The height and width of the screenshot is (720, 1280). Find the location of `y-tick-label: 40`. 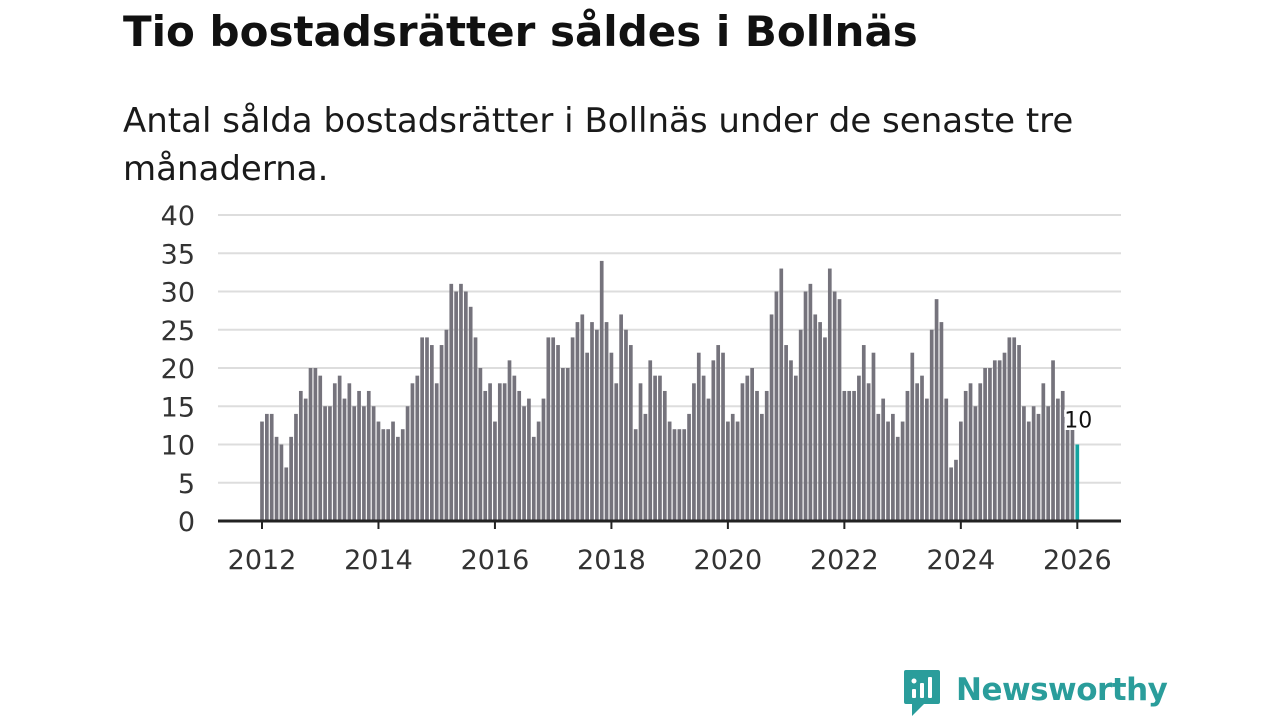

y-tick-label: 40 is located at coordinates (178, 216).